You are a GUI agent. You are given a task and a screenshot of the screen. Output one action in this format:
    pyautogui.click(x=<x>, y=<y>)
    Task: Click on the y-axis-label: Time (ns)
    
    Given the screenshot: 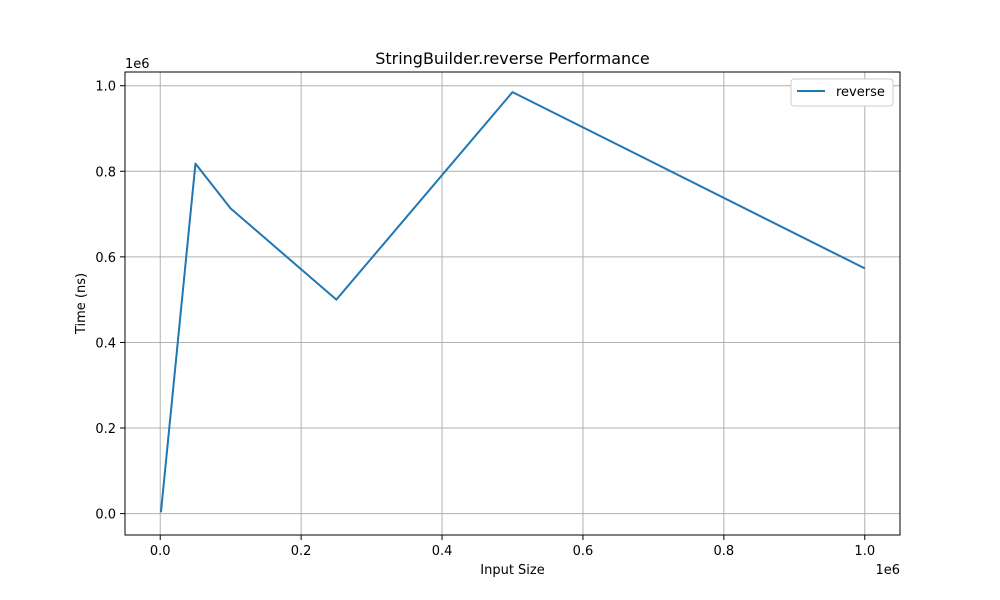 What is the action you would take?
    pyautogui.click(x=81, y=304)
    